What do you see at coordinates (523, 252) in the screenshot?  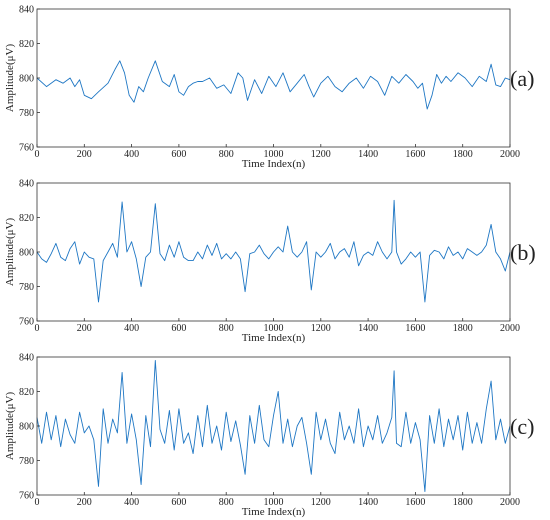 I see `panel-label: (b)` at bounding box center [523, 252].